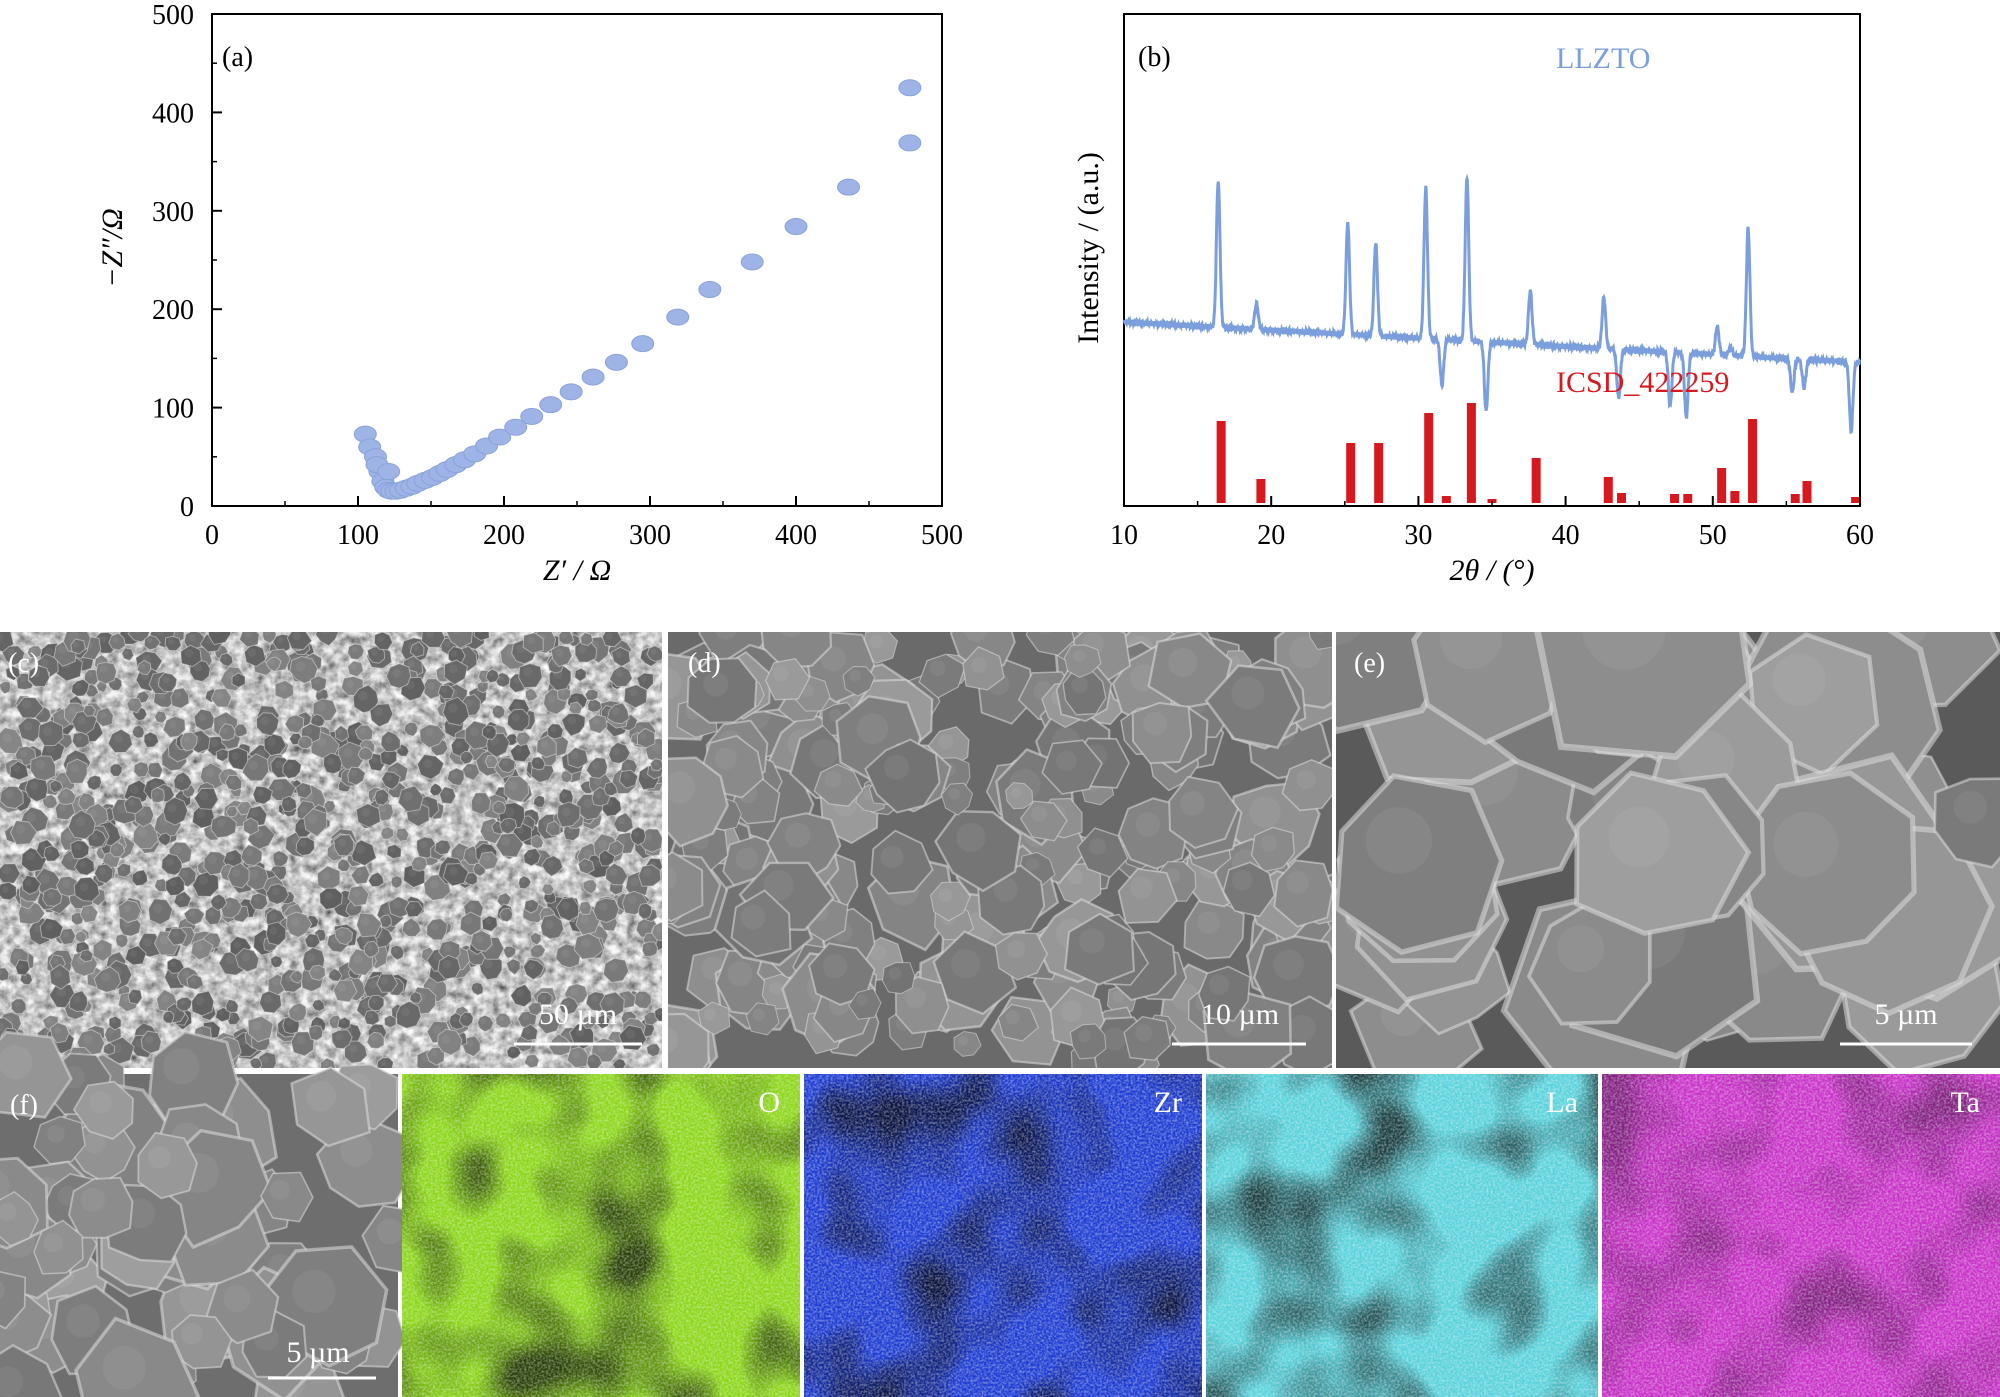  I want to click on grains-d, so click(1000, 850).